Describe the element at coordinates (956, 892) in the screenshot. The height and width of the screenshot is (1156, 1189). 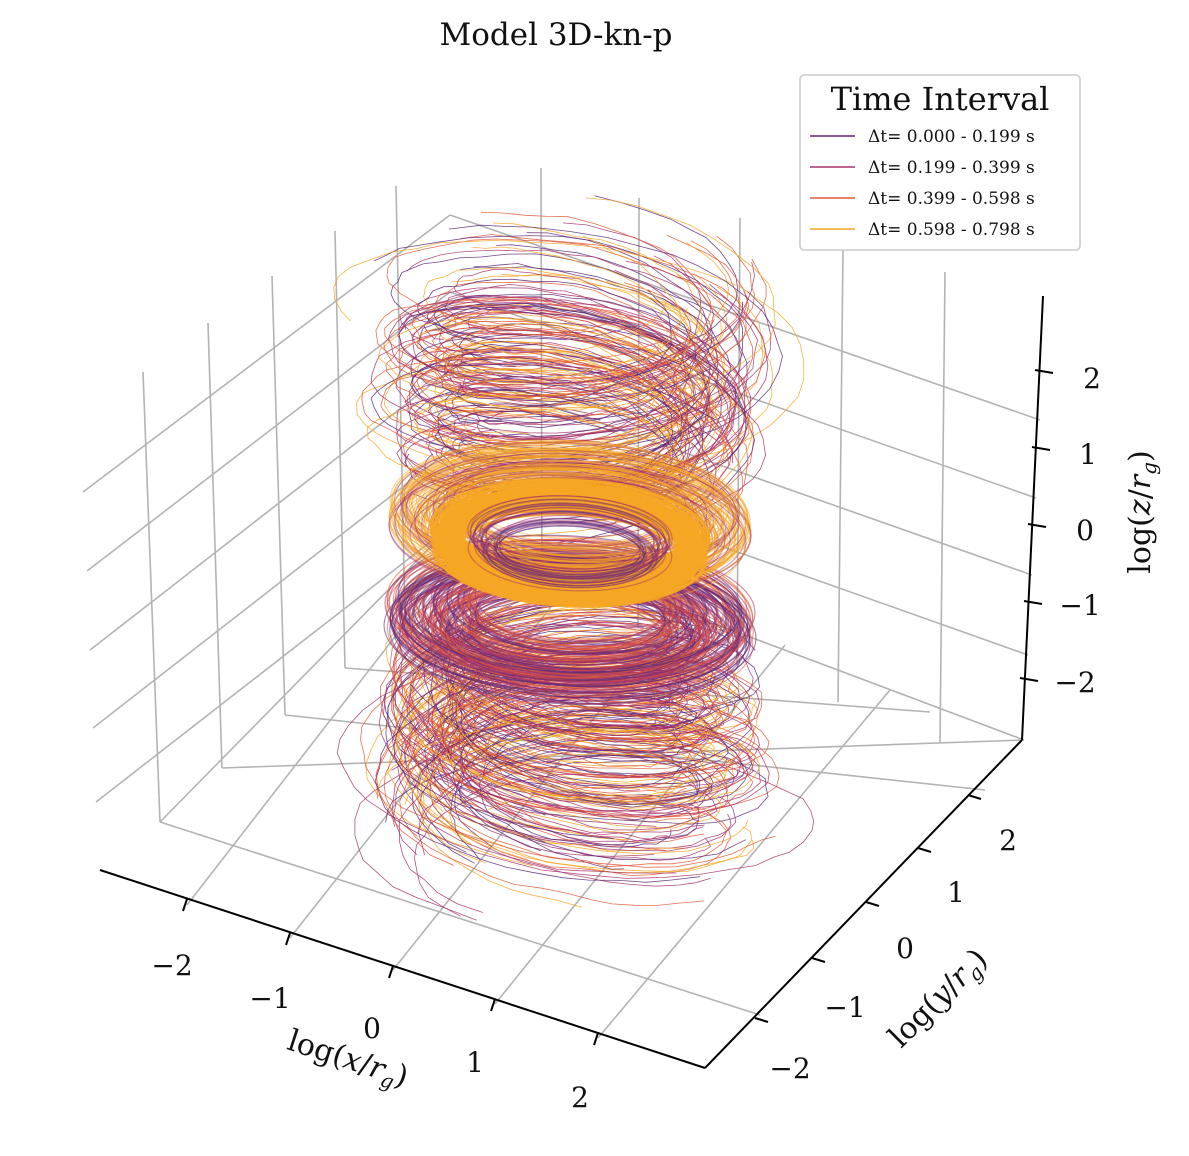
I see `y-tick-label: 1` at that location.